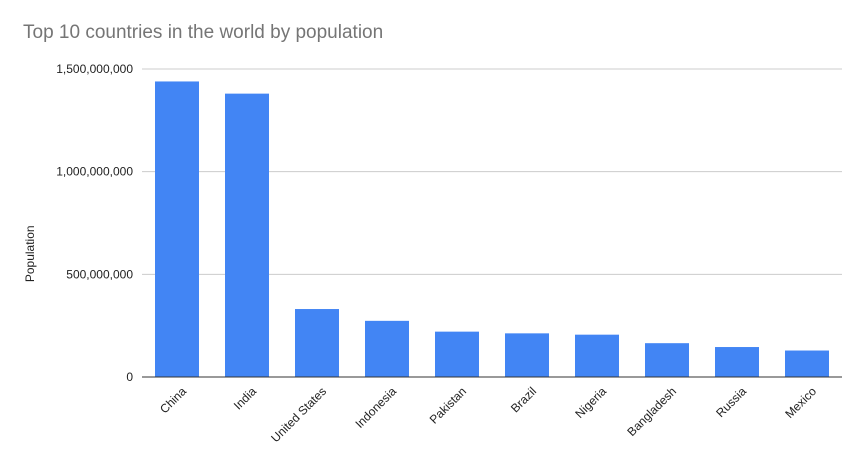 This screenshot has height=469, width=867. What do you see at coordinates (94, 69) in the screenshot?
I see `y-tick-label: 1,500,000,000` at bounding box center [94, 69].